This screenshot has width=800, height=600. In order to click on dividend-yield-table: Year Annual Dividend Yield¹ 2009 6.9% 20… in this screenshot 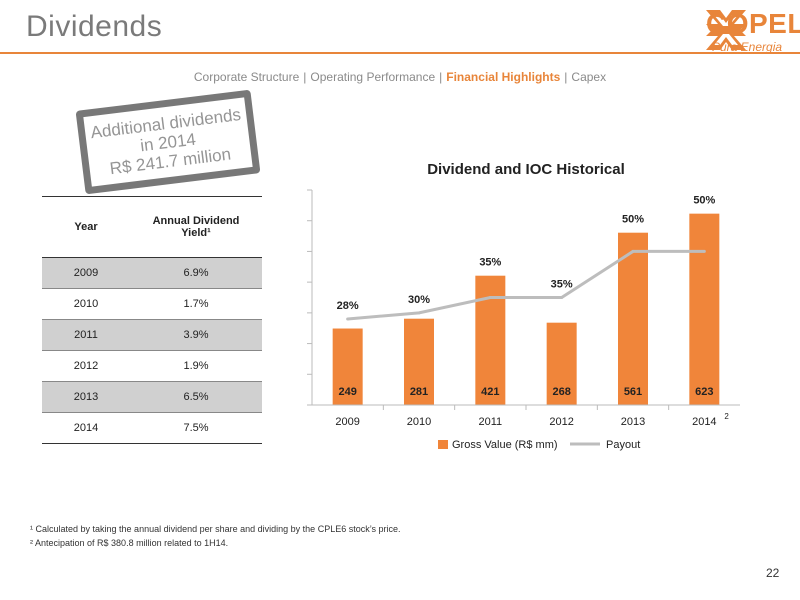, I will do `click(152, 320)`.